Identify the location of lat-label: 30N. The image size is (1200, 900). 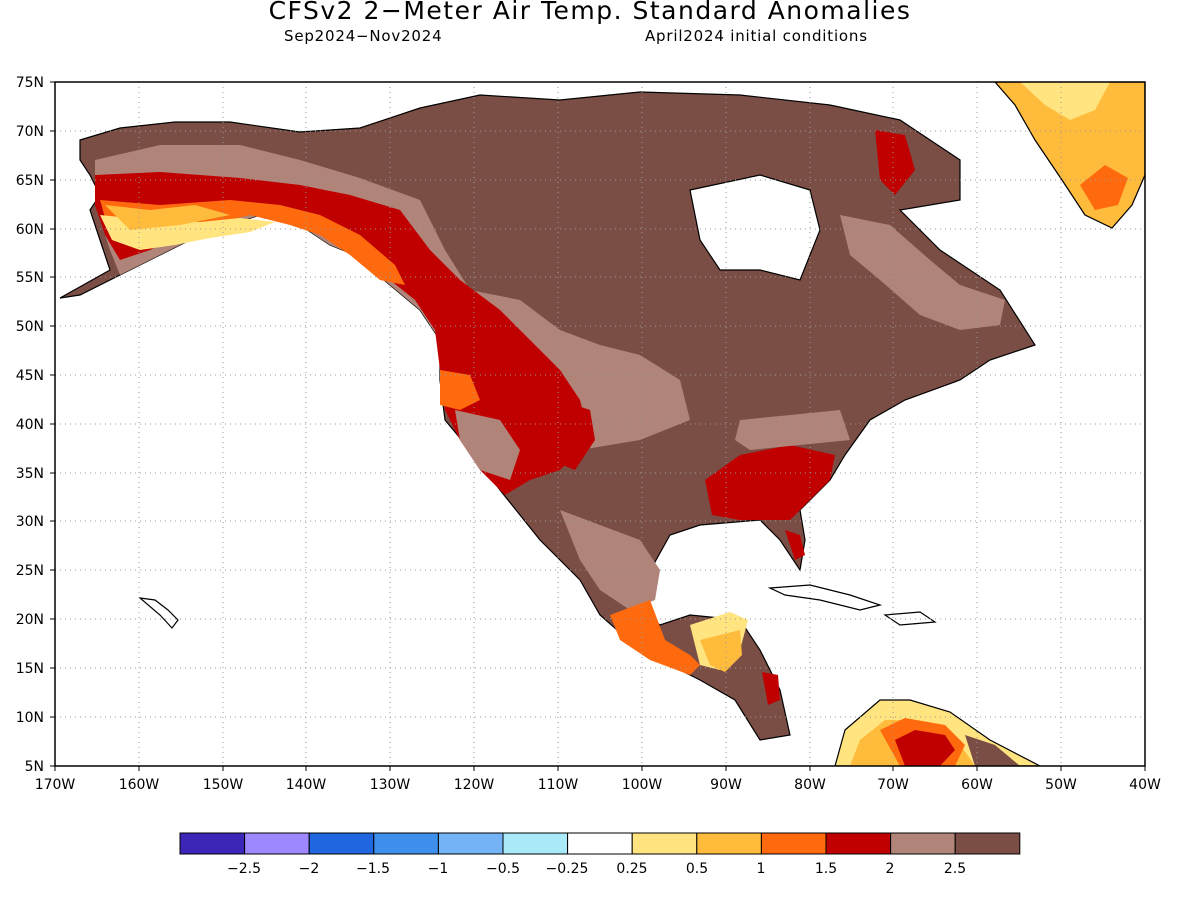
(30, 522).